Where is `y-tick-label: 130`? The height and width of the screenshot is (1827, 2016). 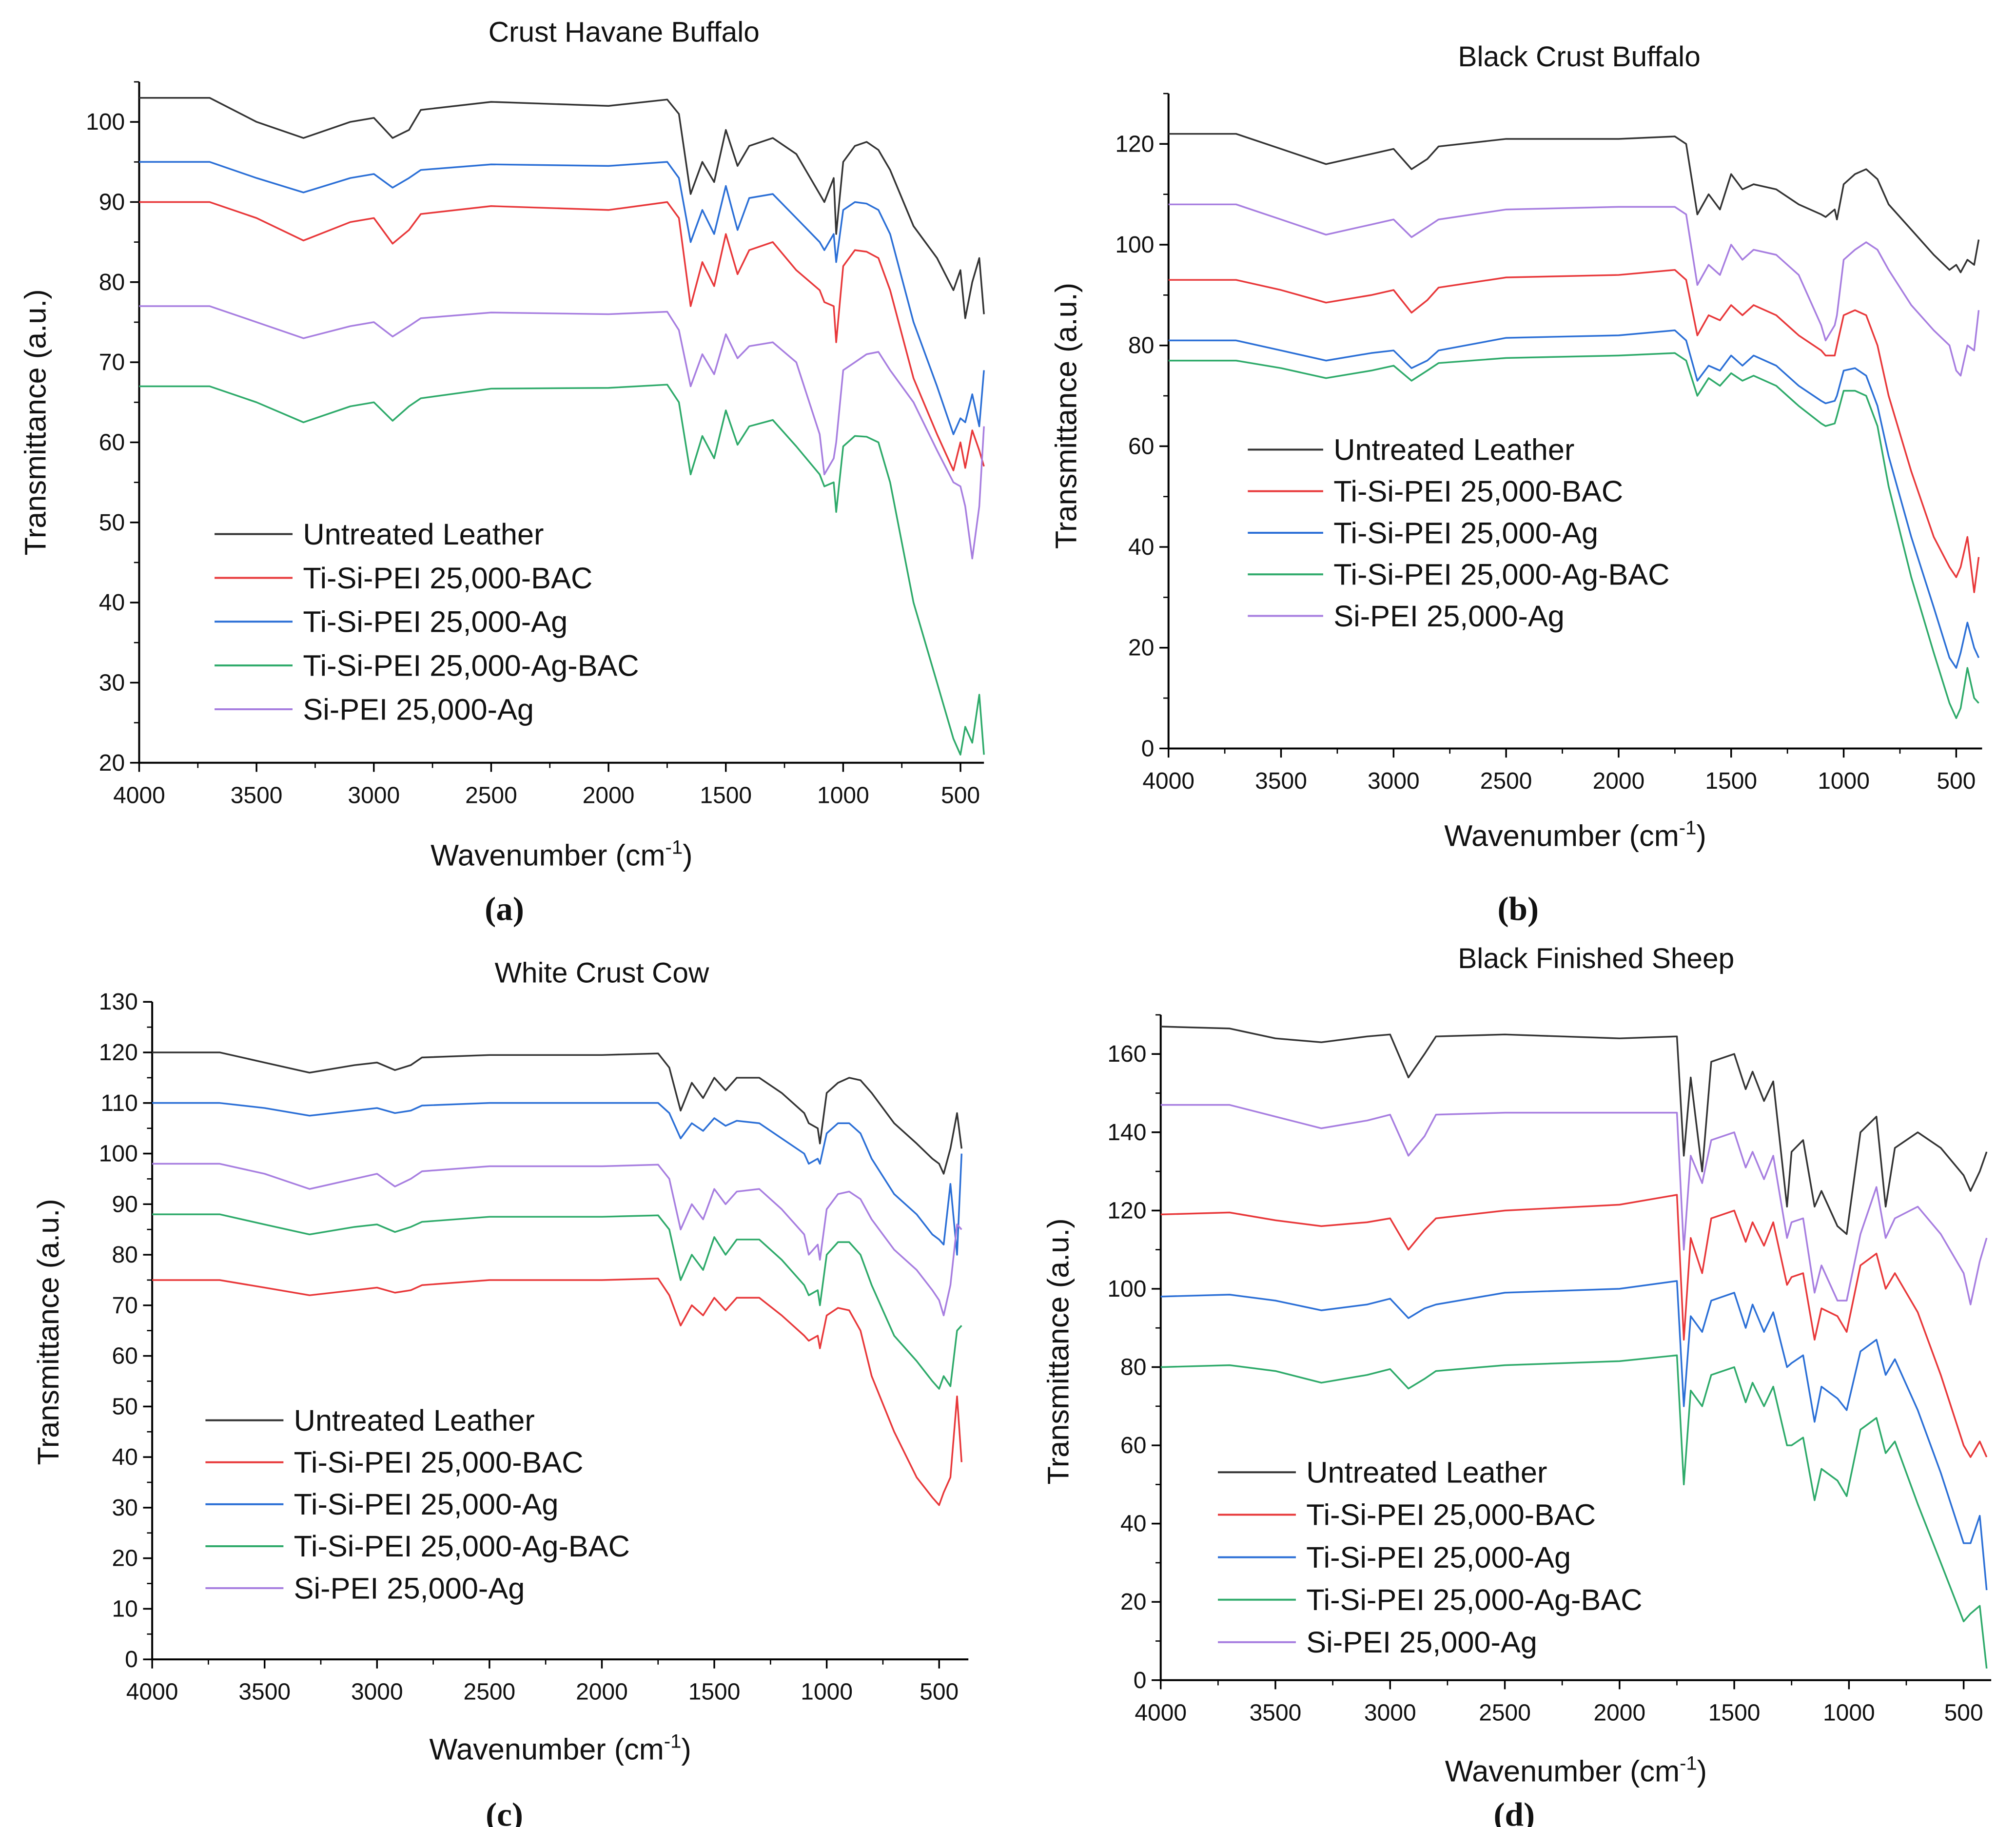 y-tick-label: 130 is located at coordinates (118, 1002).